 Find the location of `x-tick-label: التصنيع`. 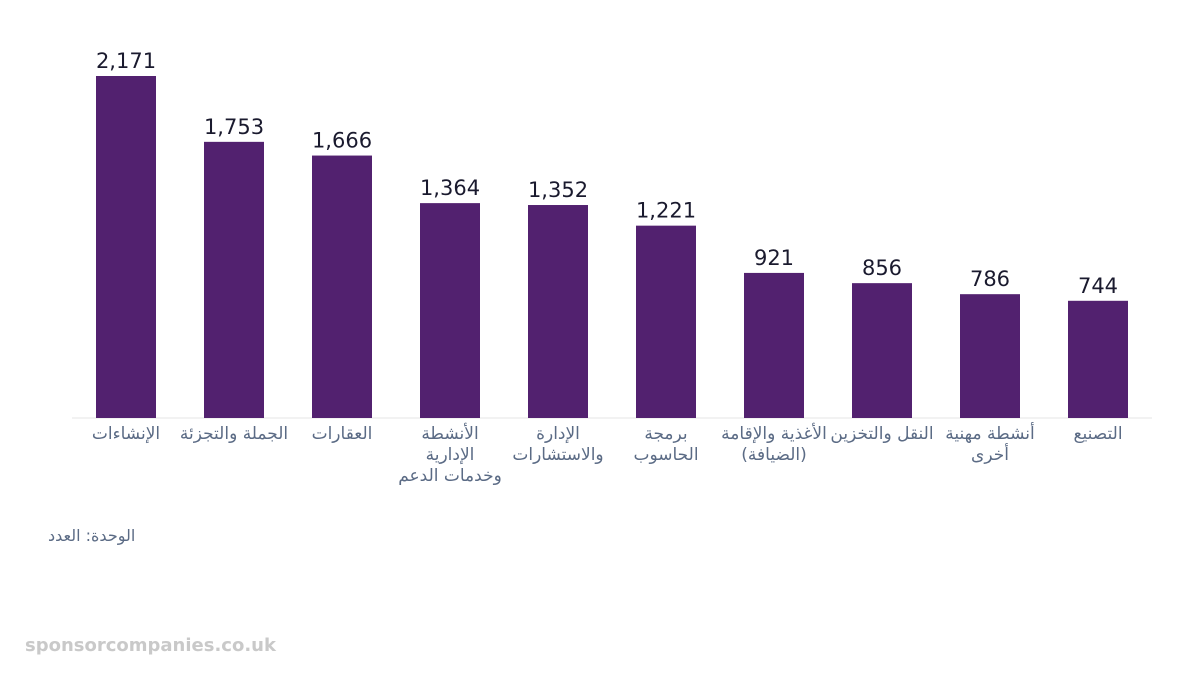

x-tick-label: التصنيع is located at coordinates (1098, 434).